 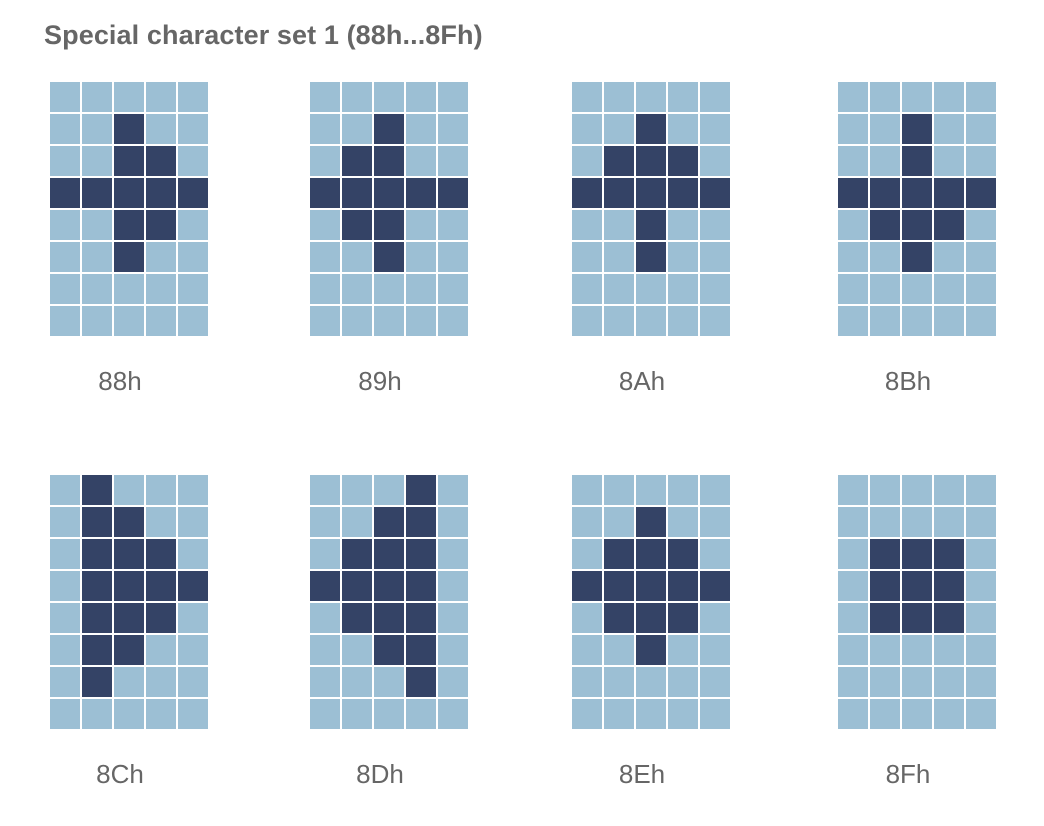 I want to click on character-glyph: 8Dh, so click(x=390, y=632).